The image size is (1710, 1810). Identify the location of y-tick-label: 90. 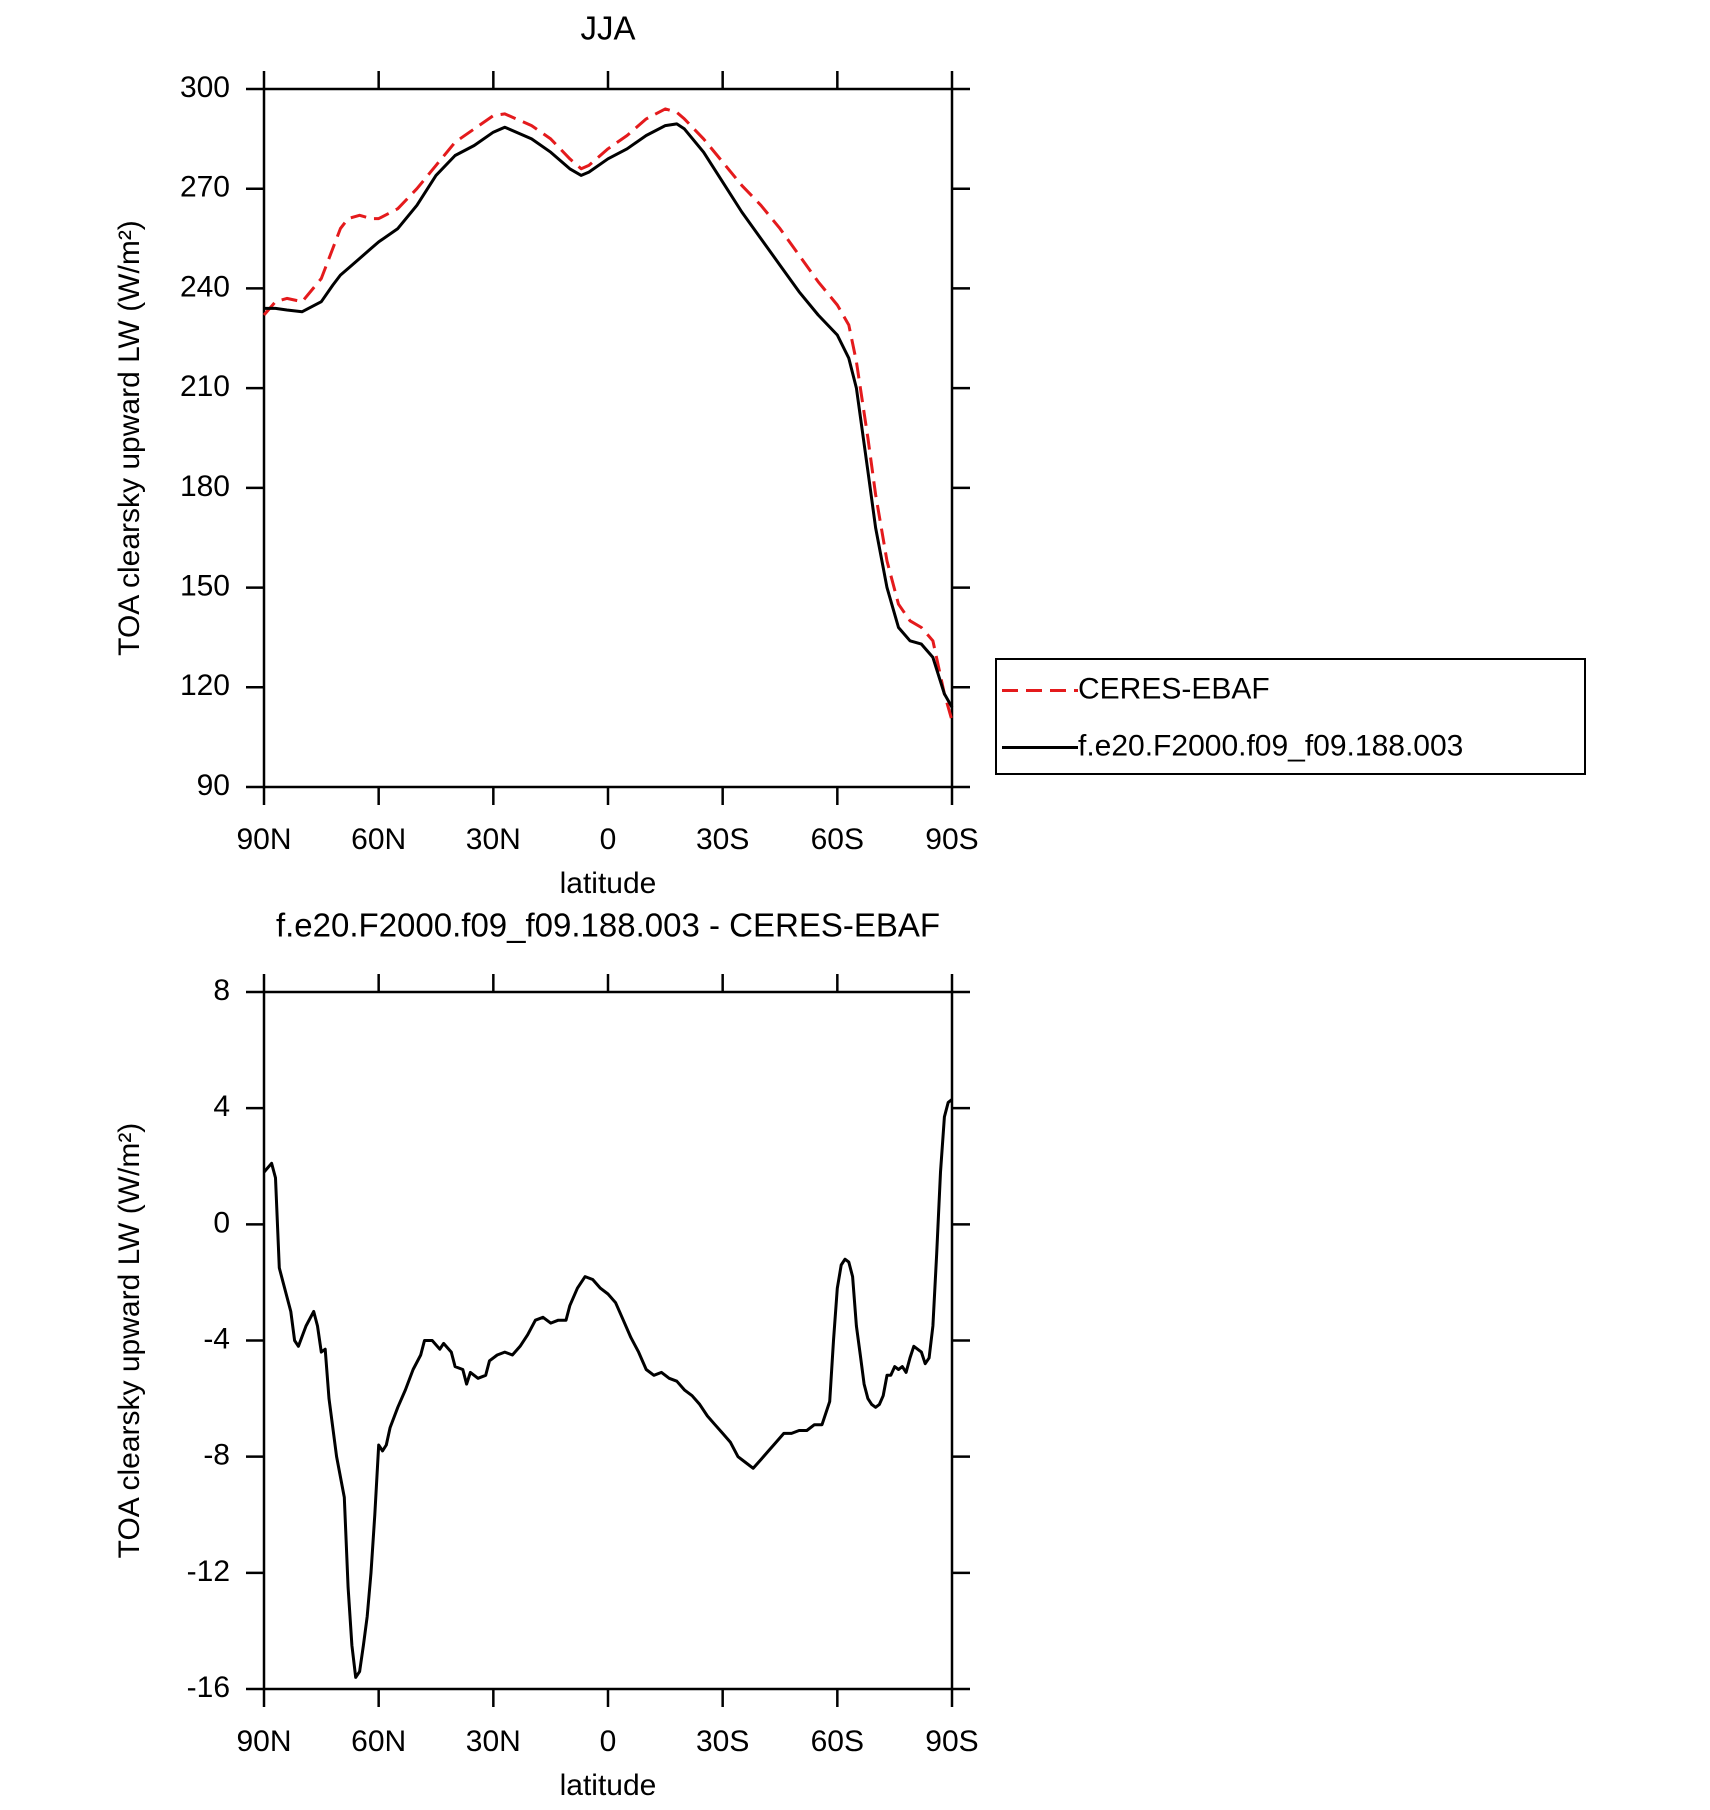
(213, 785).